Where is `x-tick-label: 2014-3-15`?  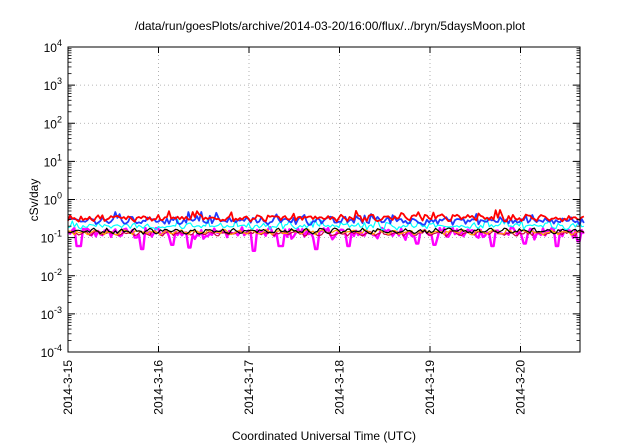 x-tick-label: 2014-3-15 is located at coordinates (68, 387).